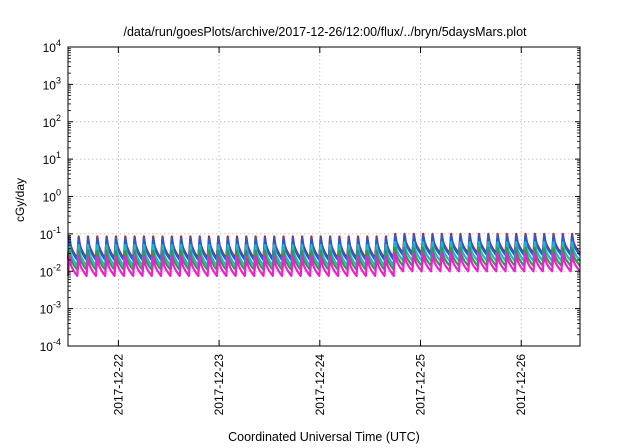 The width and height of the screenshot is (640, 448). What do you see at coordinates (324, 437) in the screenshot?
I see `x-axis-label: Coordinated Universal Time (UTC)` at bounding box center [324, 437].